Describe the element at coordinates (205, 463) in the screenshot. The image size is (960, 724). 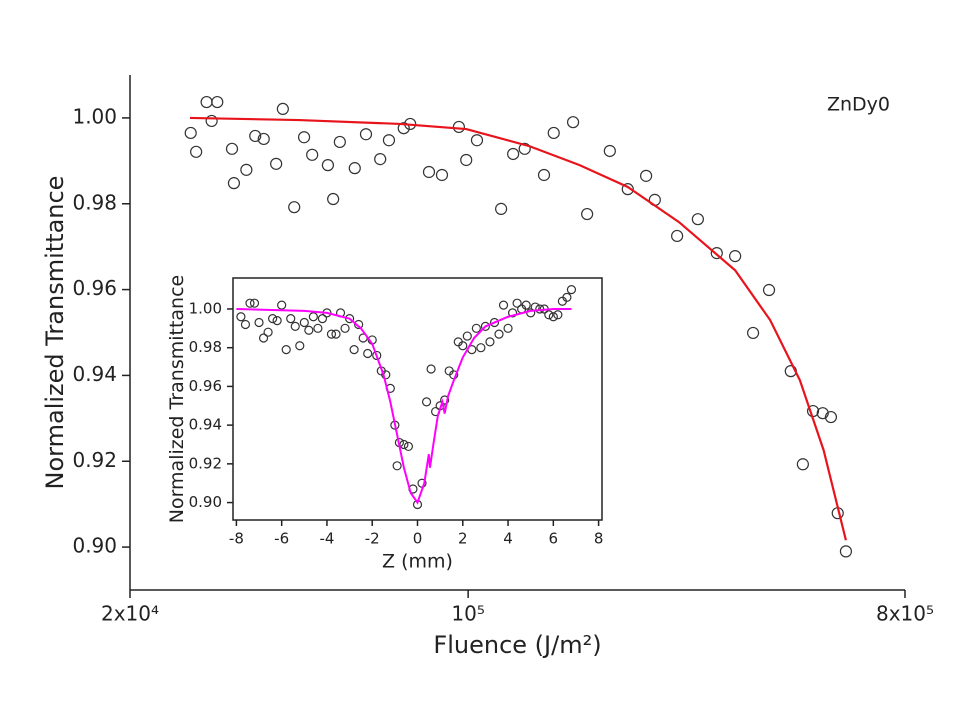
I see `y-tick-label: 0.92` at that location.